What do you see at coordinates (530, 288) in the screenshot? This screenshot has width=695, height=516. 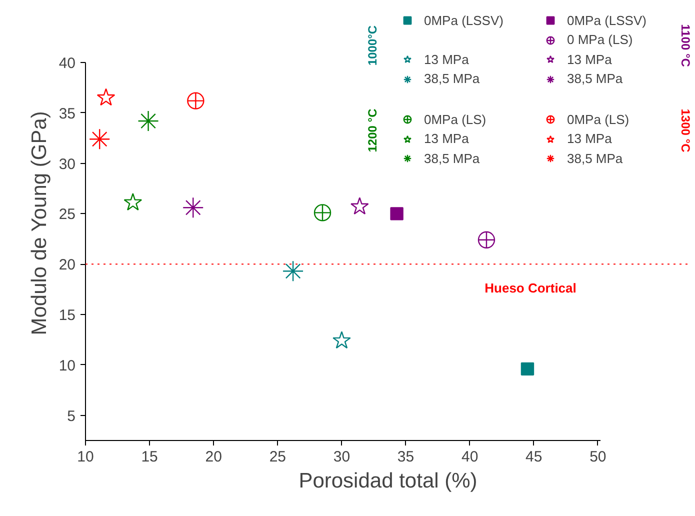 I see `ref-line-label: Hueso Cortical` at bounding box center [530, 288].